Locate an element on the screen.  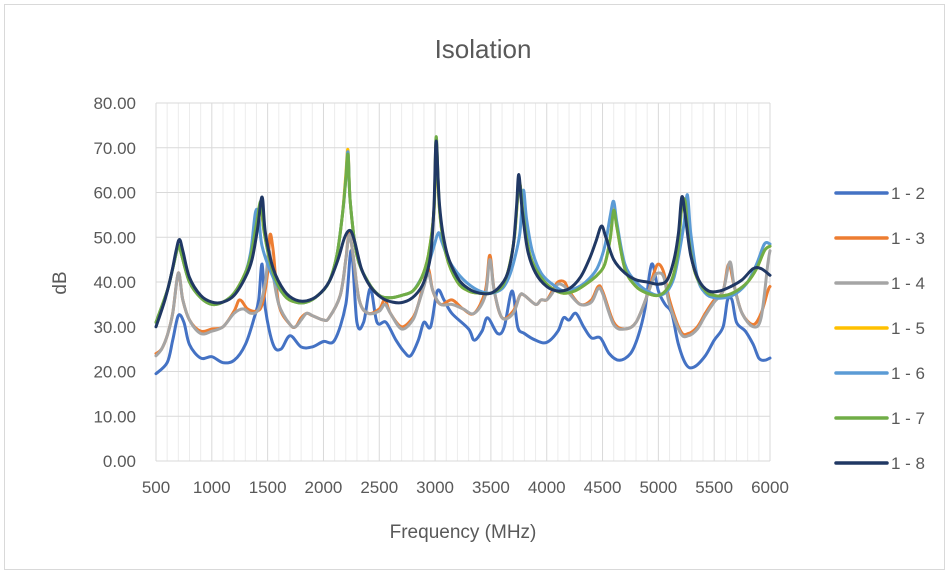
legend-label: 1 - 7 is located at coordinates (908, 418).